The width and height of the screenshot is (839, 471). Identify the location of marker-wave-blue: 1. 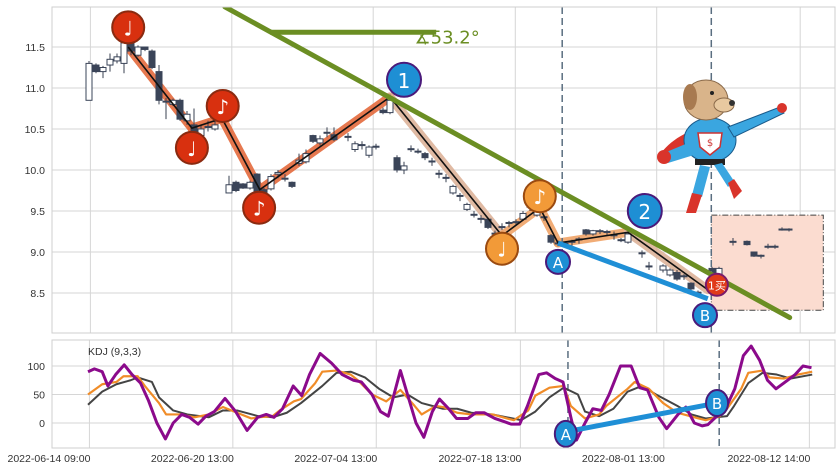
(404, 79).